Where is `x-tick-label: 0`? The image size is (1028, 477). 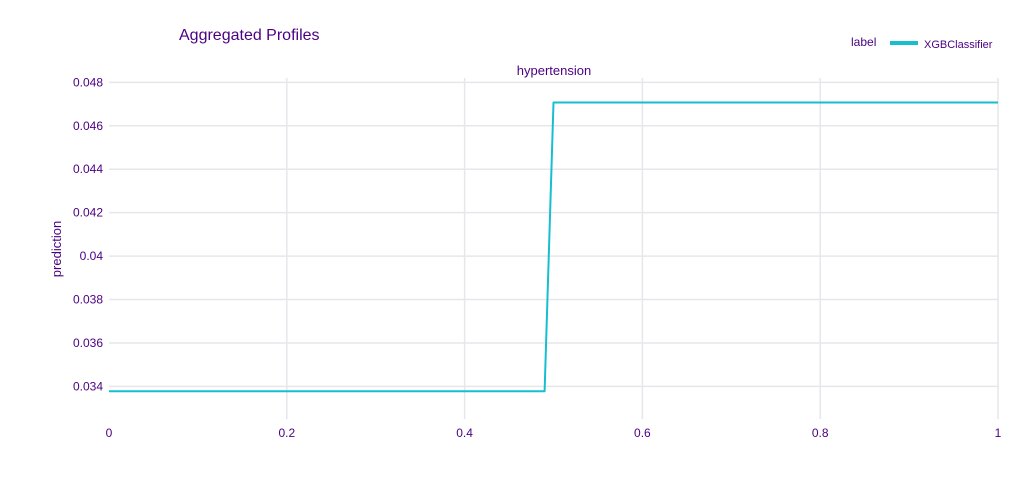 x-tick-label: 0 is located at coordinates (109, 433).